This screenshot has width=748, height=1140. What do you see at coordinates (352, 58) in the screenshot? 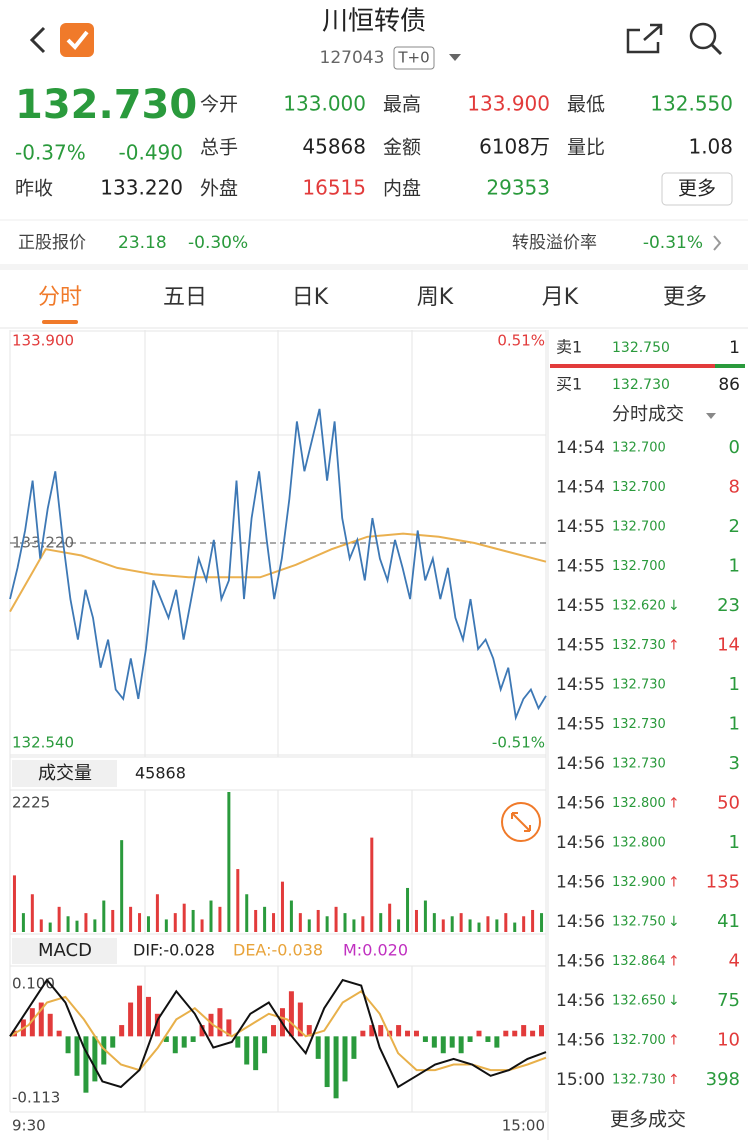
I see `code: 127043` at bounding box center [352, 58].